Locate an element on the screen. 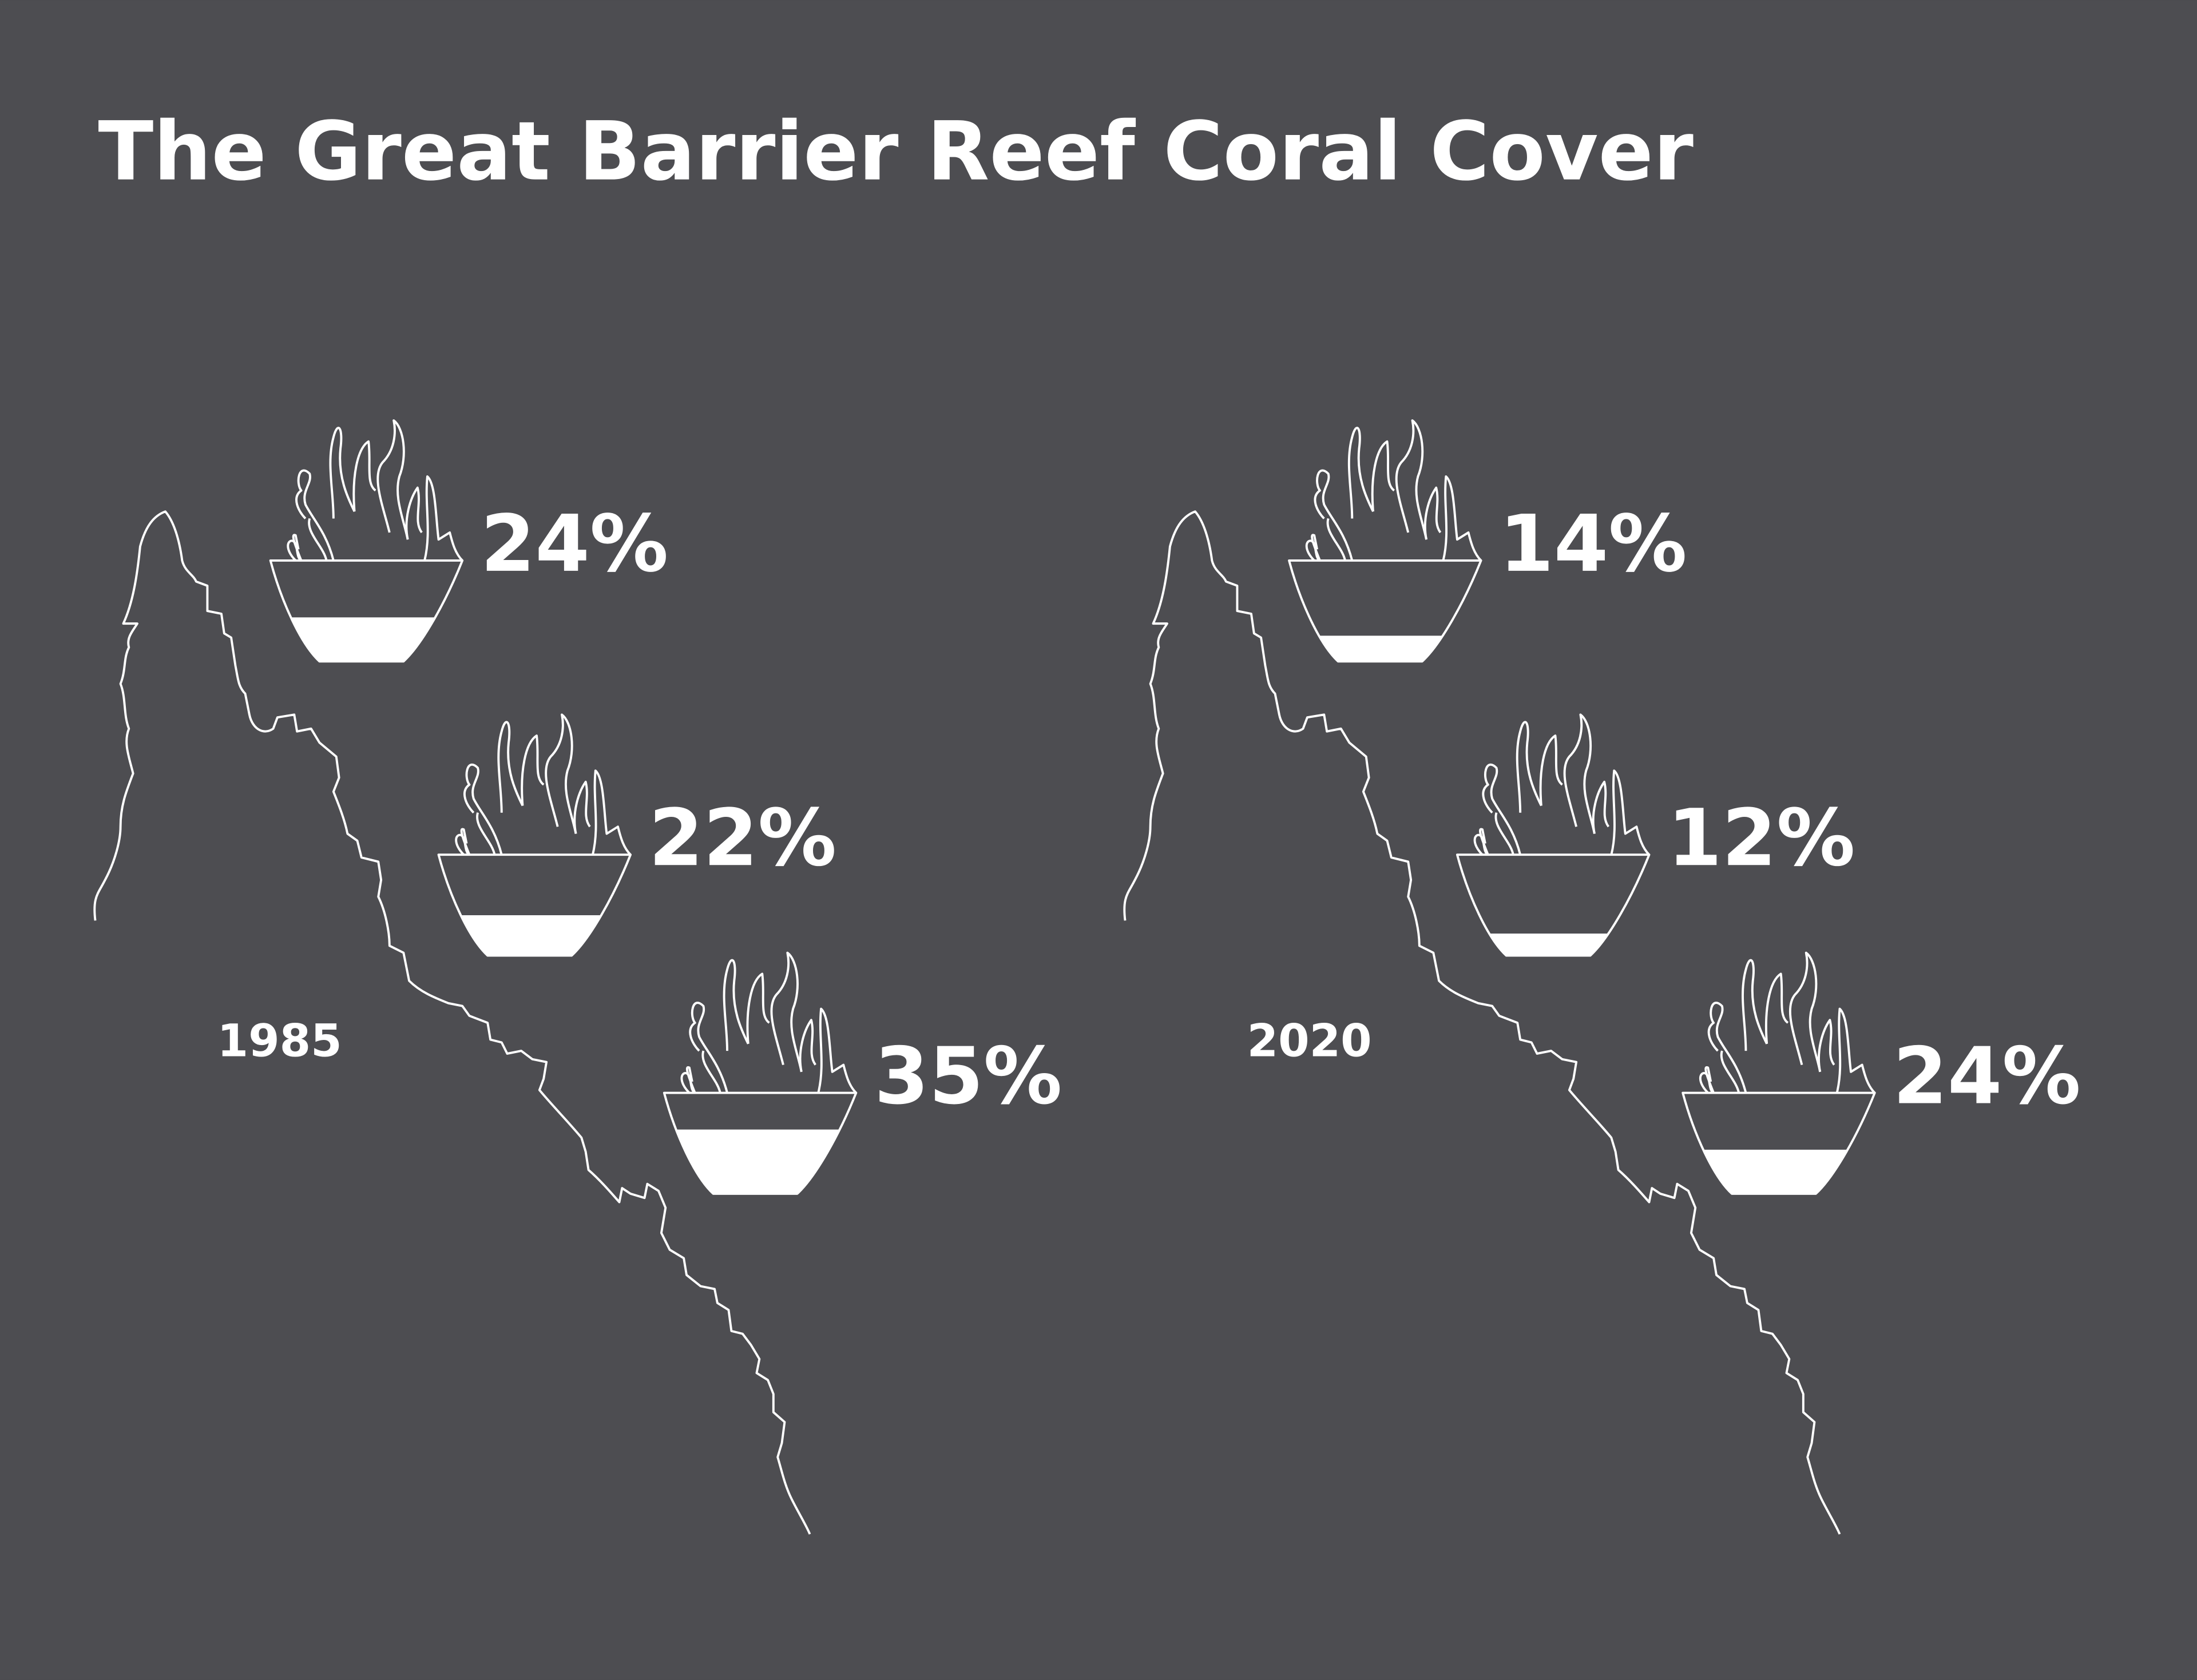 The image size is (2197, 1680). year-label: 2020 is located at coordinates (1309, 1041).